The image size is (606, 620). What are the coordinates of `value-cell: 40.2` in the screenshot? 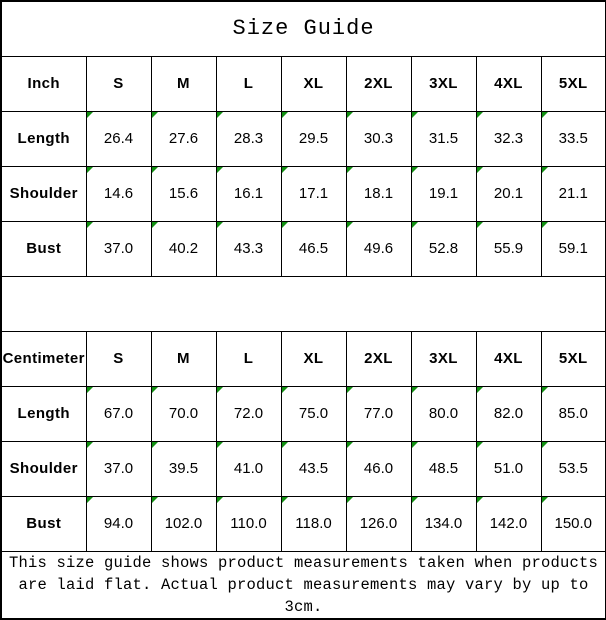 It's located at (183, 248).